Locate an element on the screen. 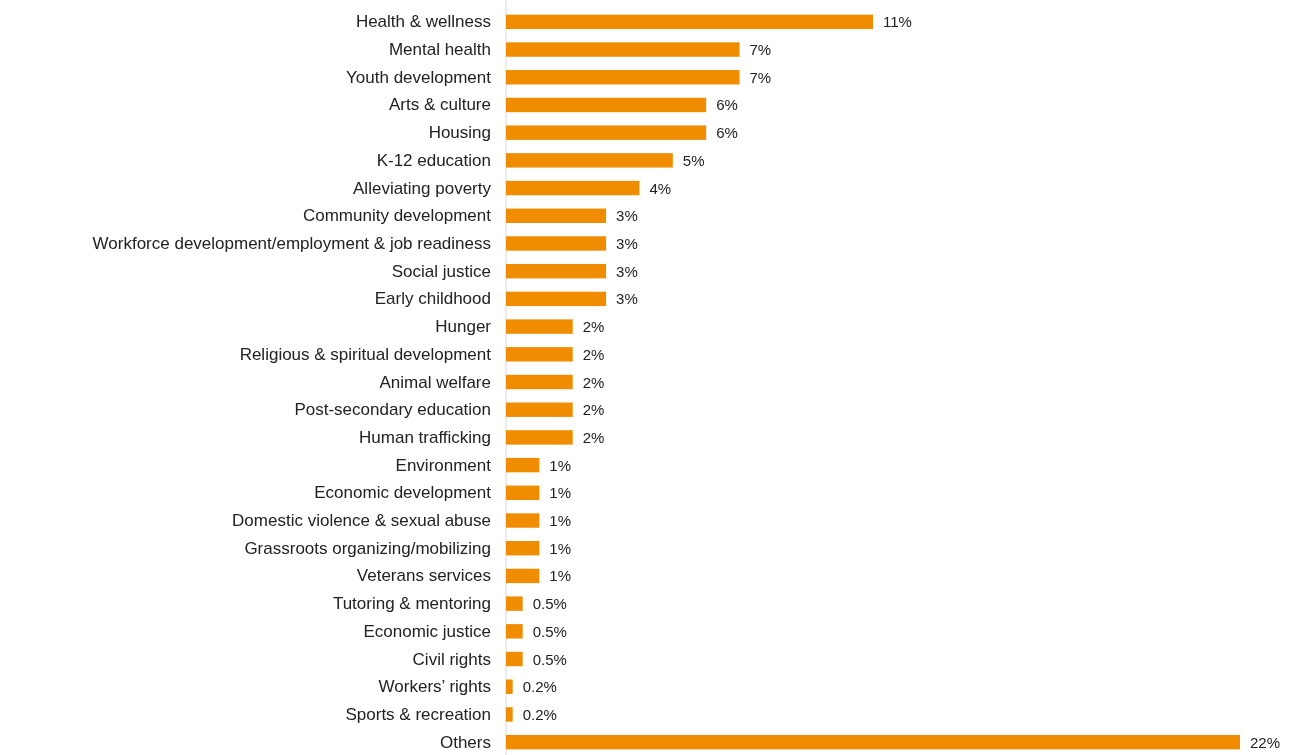  y-tick-label: Youth development is located at coordinates (419, 77).